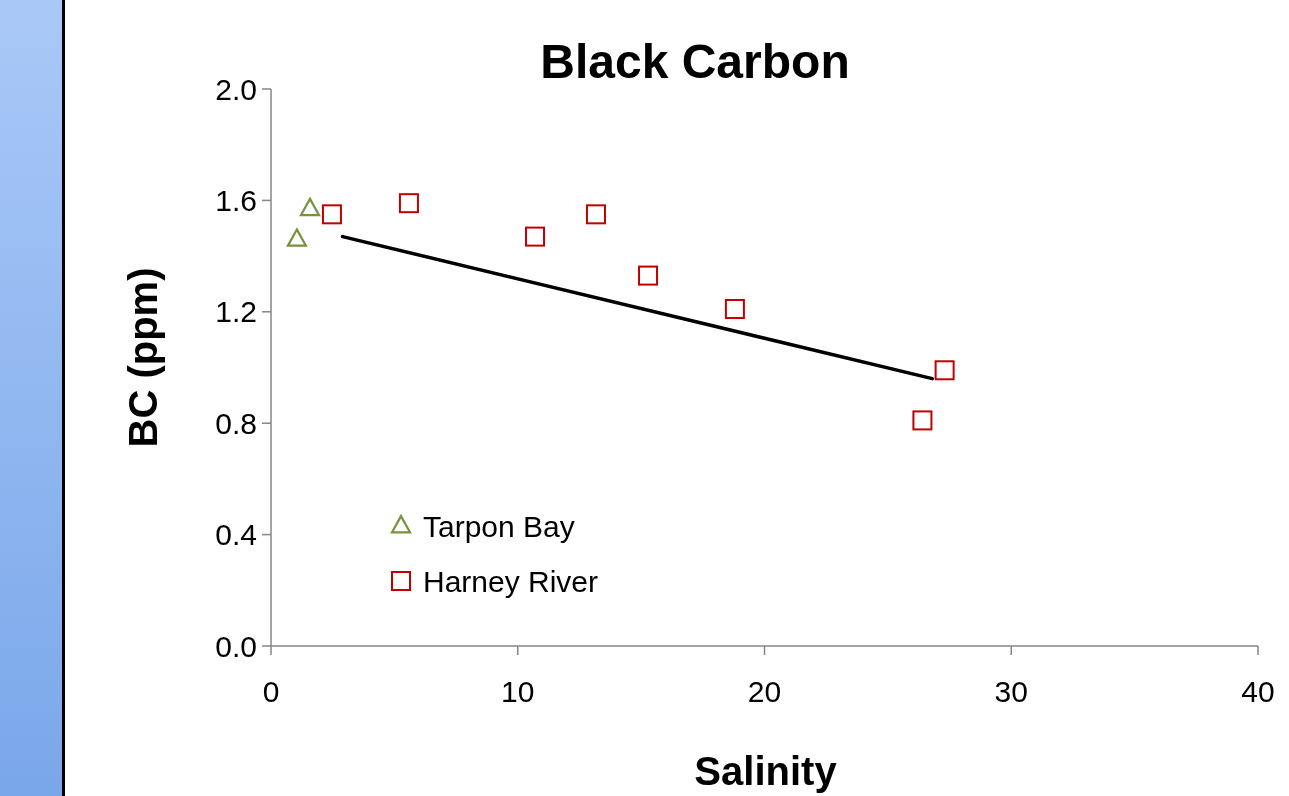 The width and height of the screenshot is (1289, 796). What do you see at coordinates (236, 423) in the screenshot?
I see `y-tick-label: 0.8` at bounding box center [236, 423].